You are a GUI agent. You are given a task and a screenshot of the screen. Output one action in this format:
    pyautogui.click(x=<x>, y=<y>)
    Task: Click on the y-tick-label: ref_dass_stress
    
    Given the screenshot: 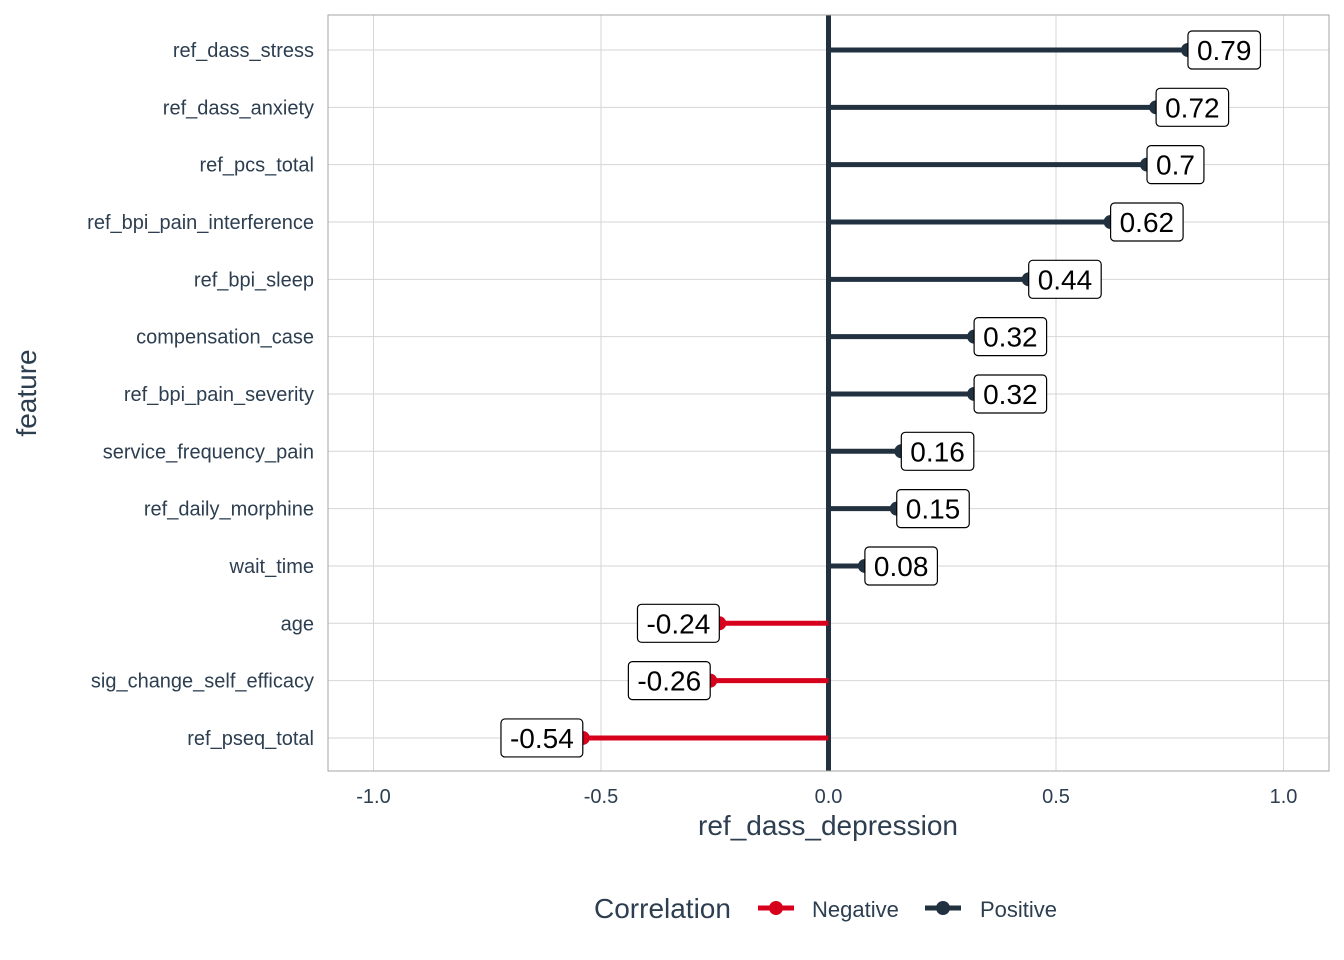 What is the action you would take?
    pyautogui.click(x=243, y=51)
    